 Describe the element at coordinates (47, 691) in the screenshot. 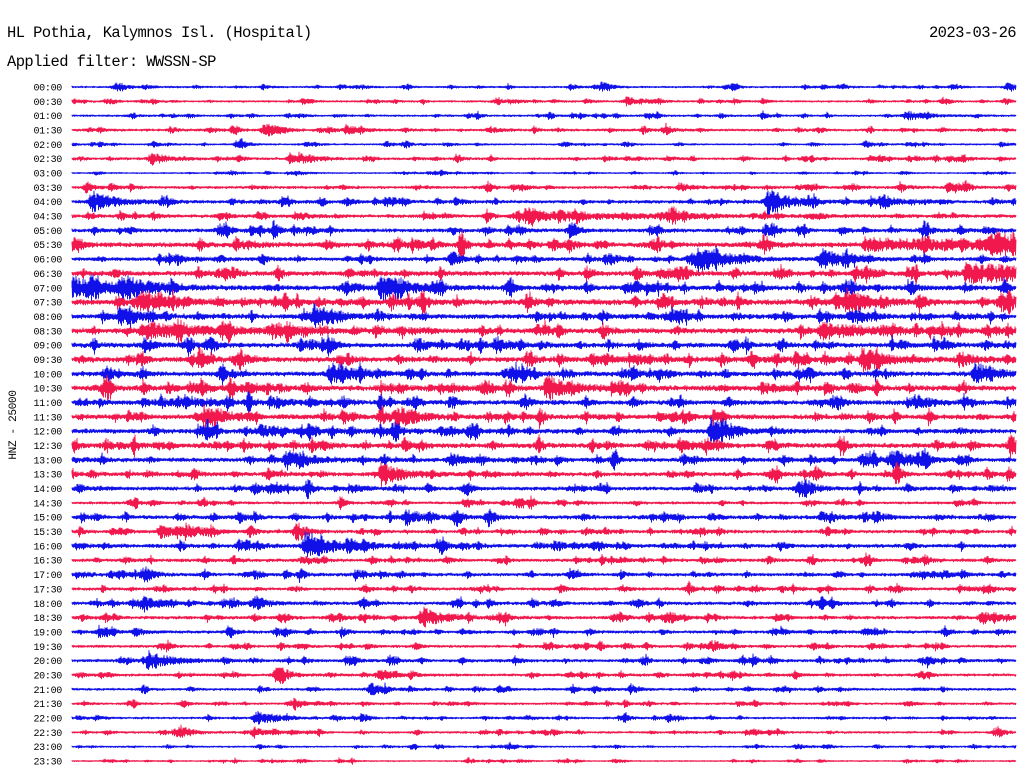

I see `row-label-21-00: 21:00` at that location.